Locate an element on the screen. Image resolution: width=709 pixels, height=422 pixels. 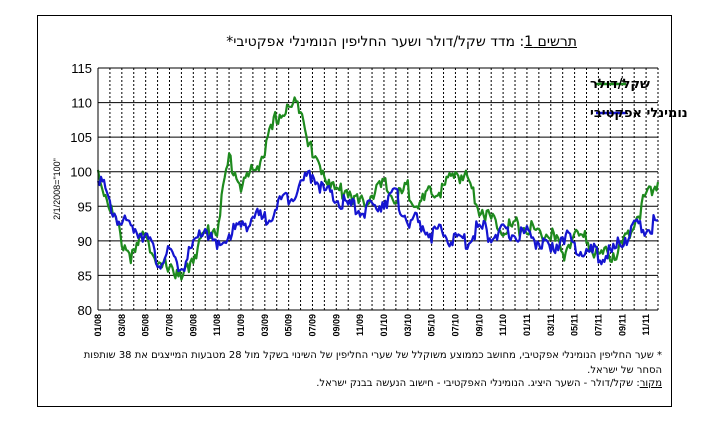
x-tick-label: 01/09 is located at coordinates (241, 325).